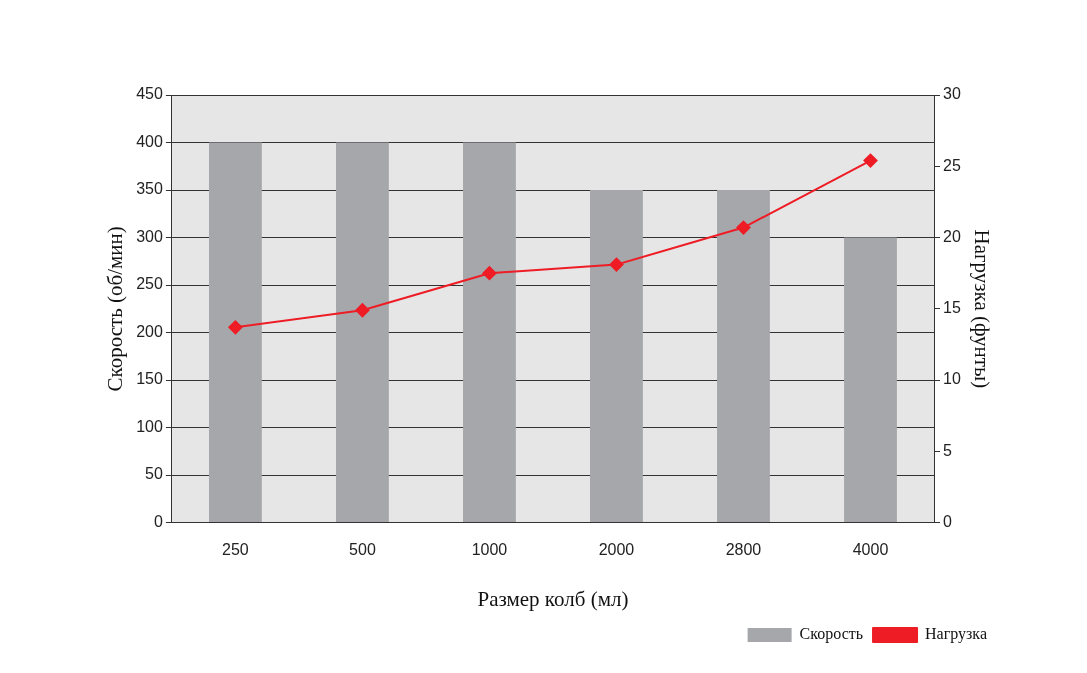 This screenshot has height=673, width=1087. I want to click on x-tick-label: 2800, so click(743, 549).